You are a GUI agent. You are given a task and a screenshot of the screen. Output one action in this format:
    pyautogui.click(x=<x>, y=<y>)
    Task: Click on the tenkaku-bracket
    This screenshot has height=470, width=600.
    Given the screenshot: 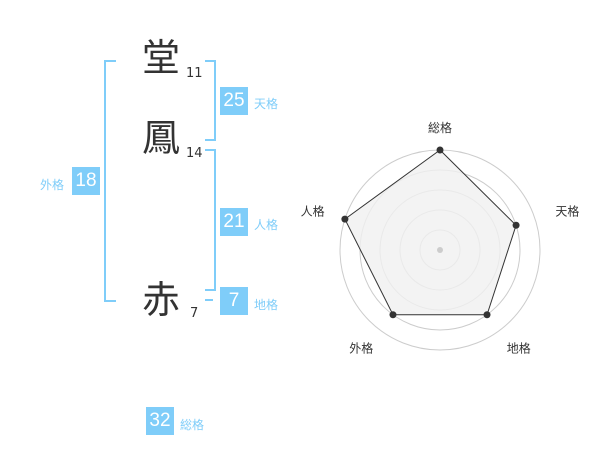 What is the action you would take?
    pyautogui.click(x=210, y=100)
    